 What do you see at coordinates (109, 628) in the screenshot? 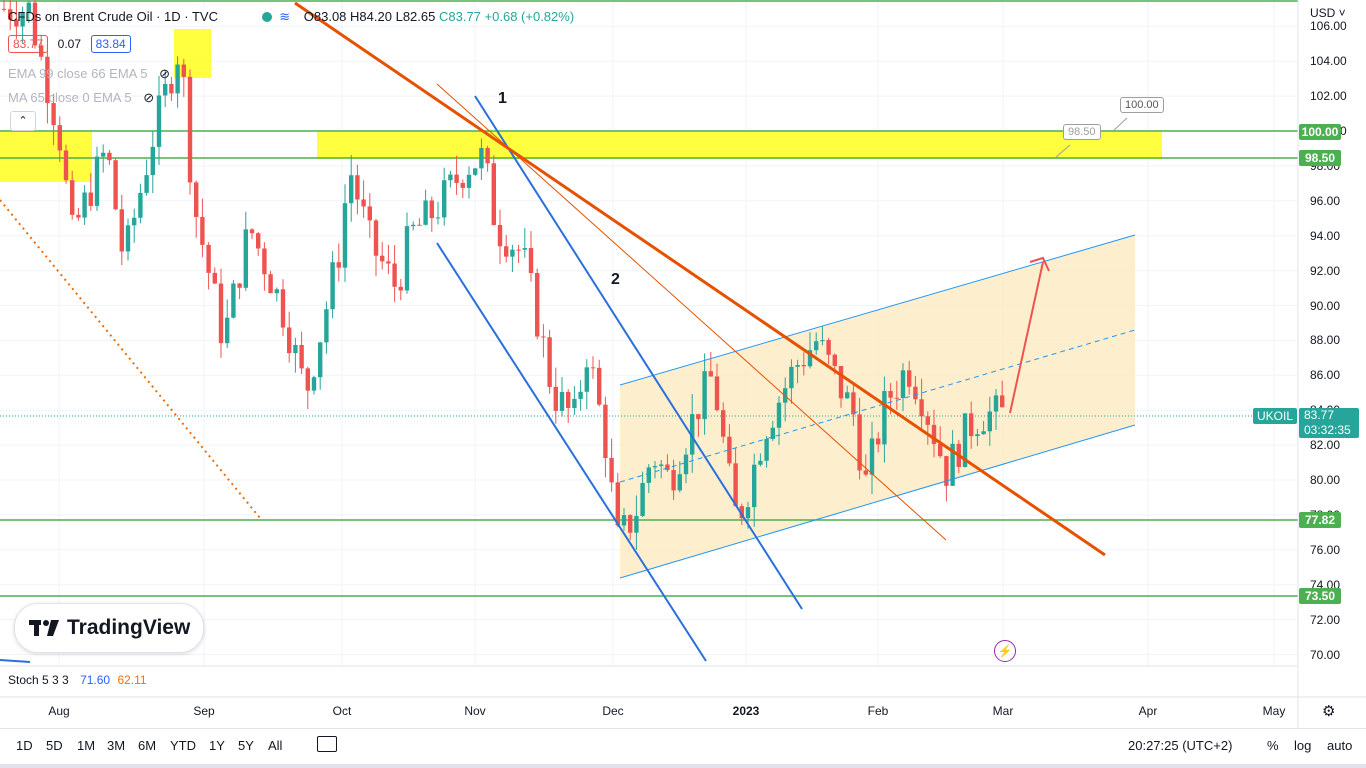
I see `tradingview-logo: TradingView` at bounding box center [109, 628].